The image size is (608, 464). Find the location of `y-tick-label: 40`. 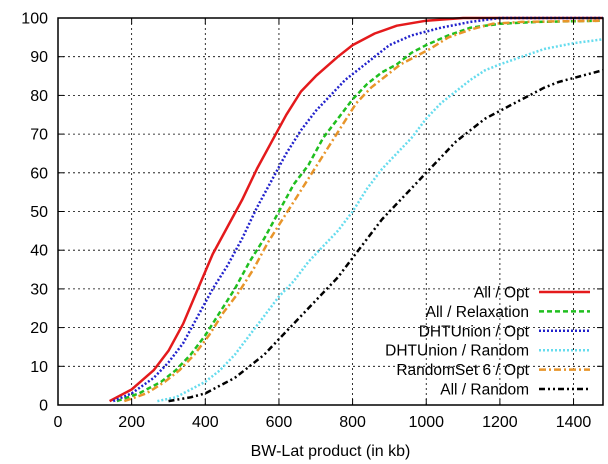

y-tick-label: 40 is located at coordinates (39, 251).